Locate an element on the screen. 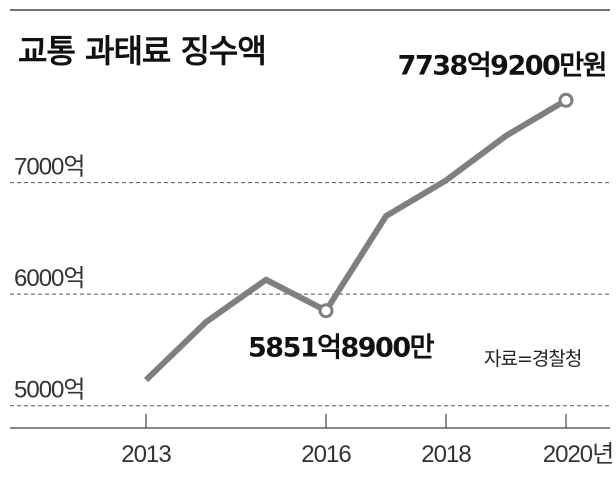 The image size is (616, 482). x-tick-label-2016: 2016 is located at coordinates (326, 454).